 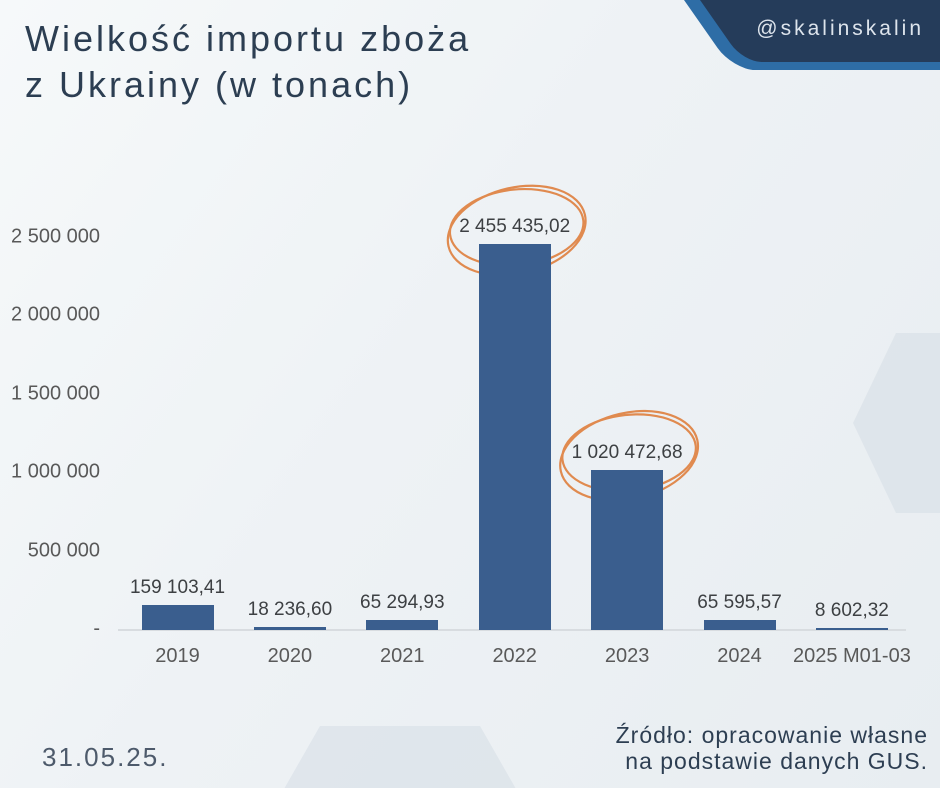 What do you see at coordinates (851, 610) in the screenshot?
I see `bar-value-label-2025 M01-03: 8 602,32` at bounding box center [851, 610].